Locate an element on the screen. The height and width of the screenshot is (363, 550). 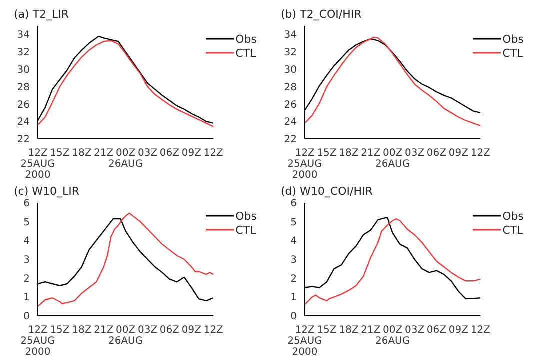
chart-title: (c) W10_LIR is located at coordinates (47, 191).